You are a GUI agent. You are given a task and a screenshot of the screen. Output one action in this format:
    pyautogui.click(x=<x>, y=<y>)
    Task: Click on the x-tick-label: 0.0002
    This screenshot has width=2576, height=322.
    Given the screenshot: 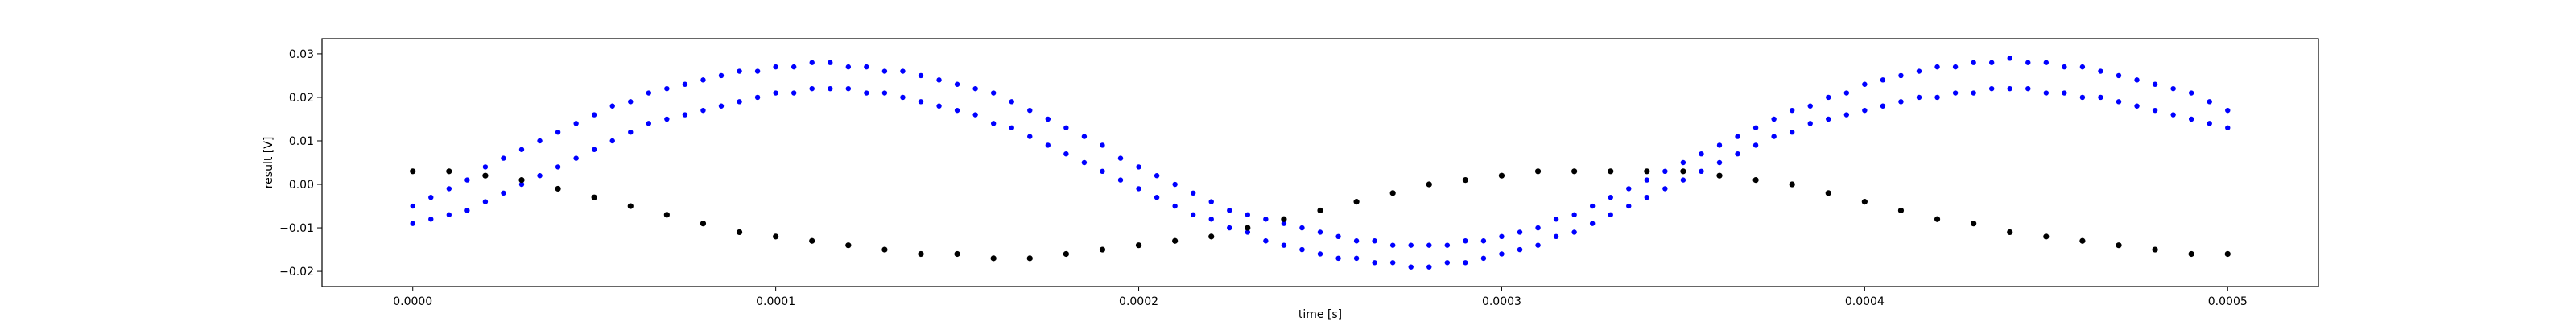 What is the action you would take?
    pyautogui.click(x=1138, y=301)
    